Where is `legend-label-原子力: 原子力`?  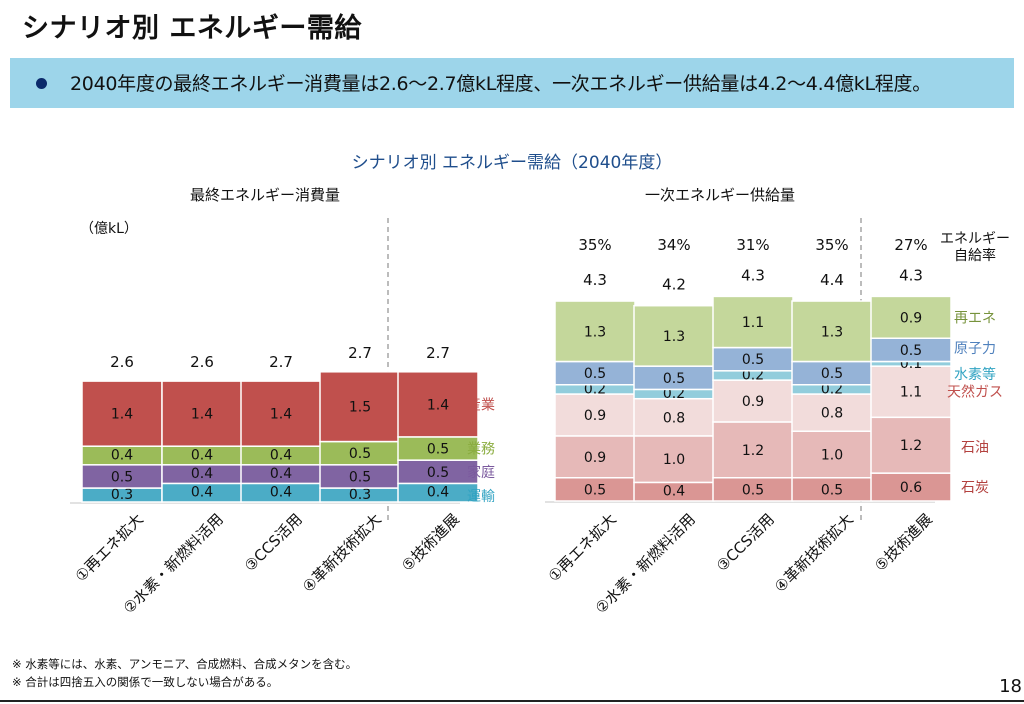
legend-label-原子力: 原子力 is located at coordinates (975, 349).